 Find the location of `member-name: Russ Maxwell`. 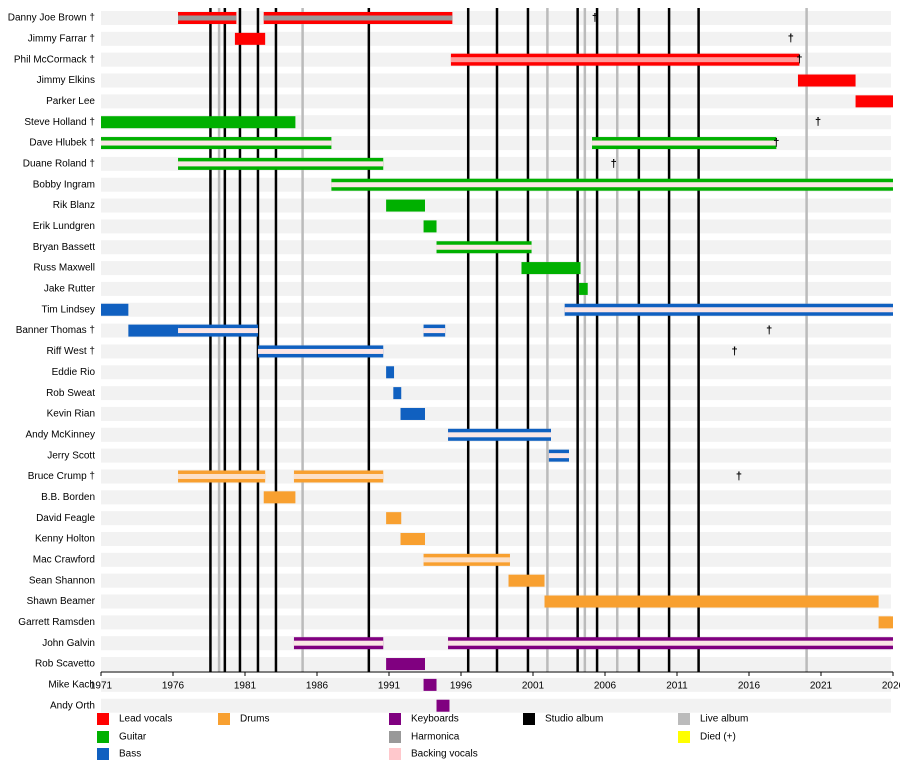

member-name: Russ Maxwell is located at coordinates (64, 268).